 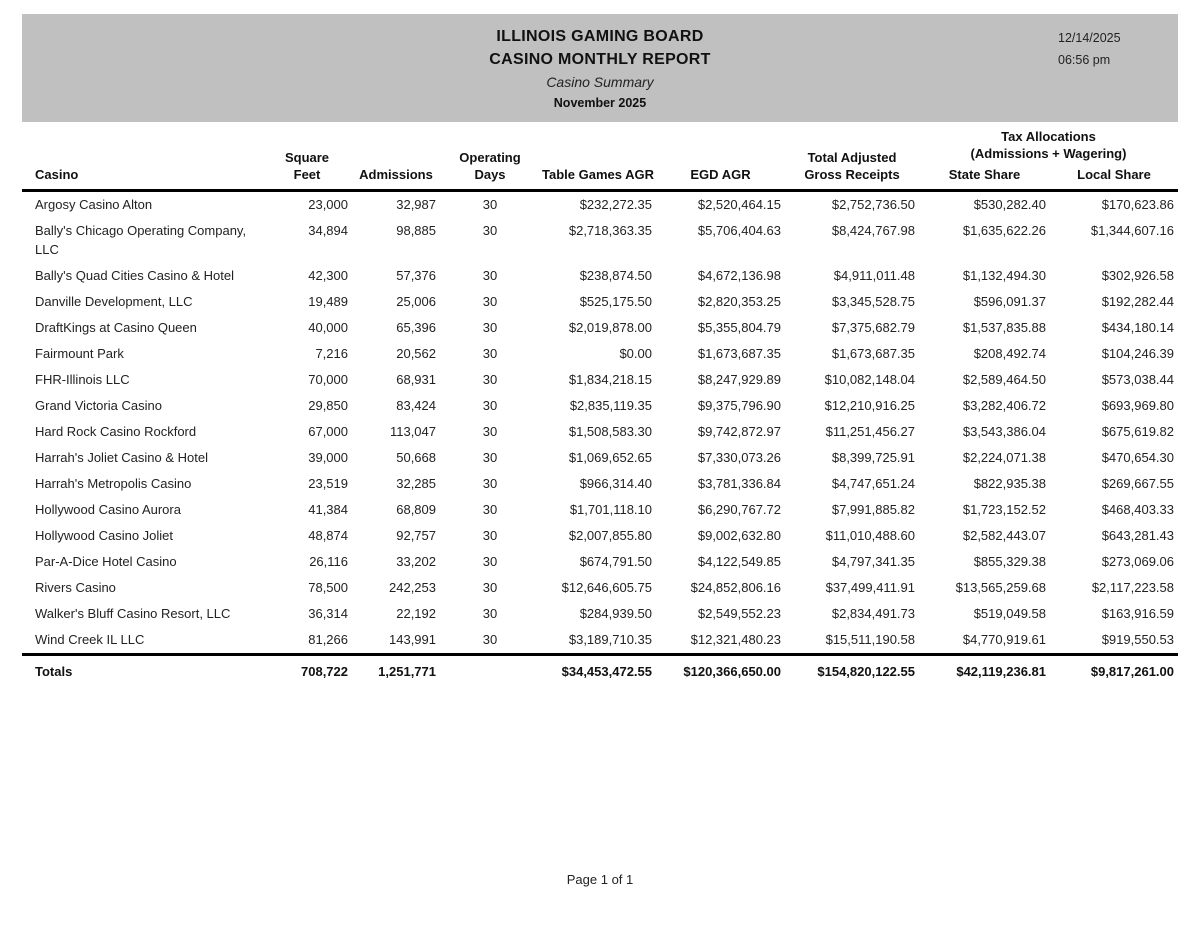 I want to click on cell-admissions: 20,562, so click(x=416, y=353).